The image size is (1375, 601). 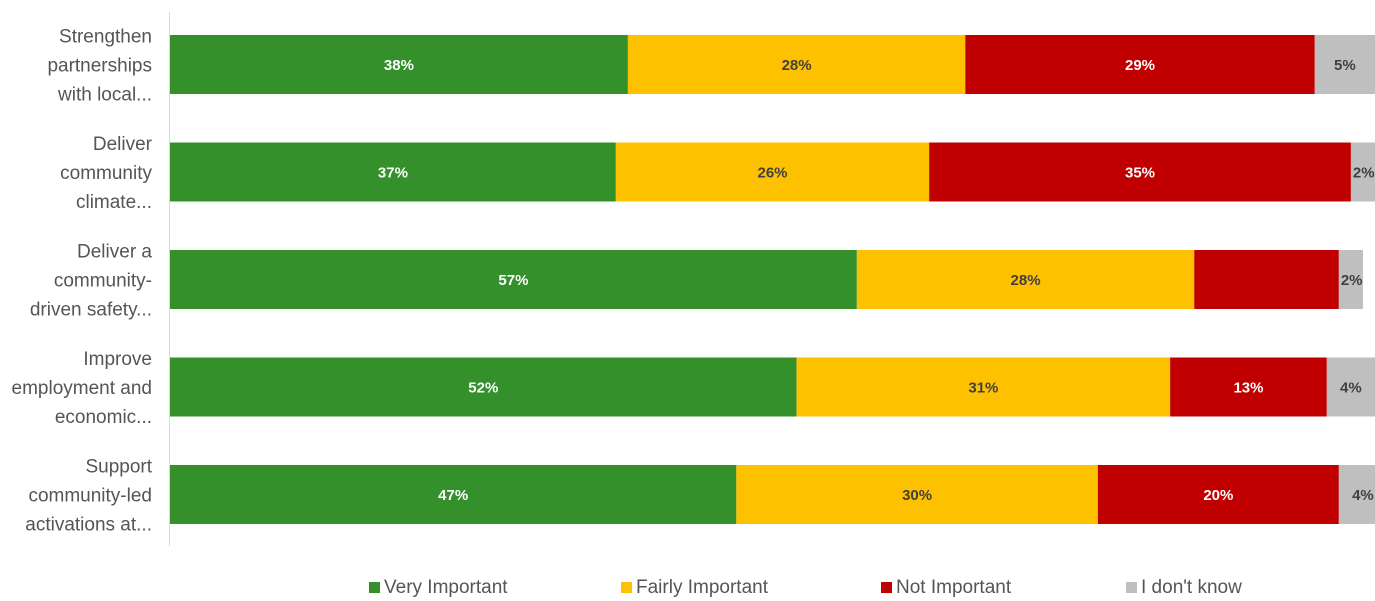 I want to click on data-label: 47%, so click(x=453, y=495).